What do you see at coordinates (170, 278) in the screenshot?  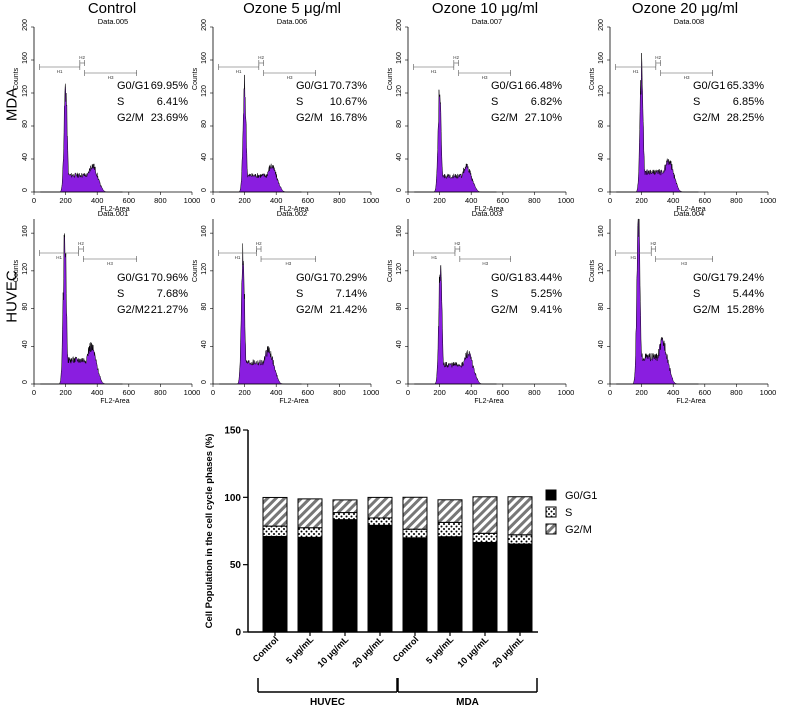 I see `phase-value: 70.96%` at bounding box center [170, 278].